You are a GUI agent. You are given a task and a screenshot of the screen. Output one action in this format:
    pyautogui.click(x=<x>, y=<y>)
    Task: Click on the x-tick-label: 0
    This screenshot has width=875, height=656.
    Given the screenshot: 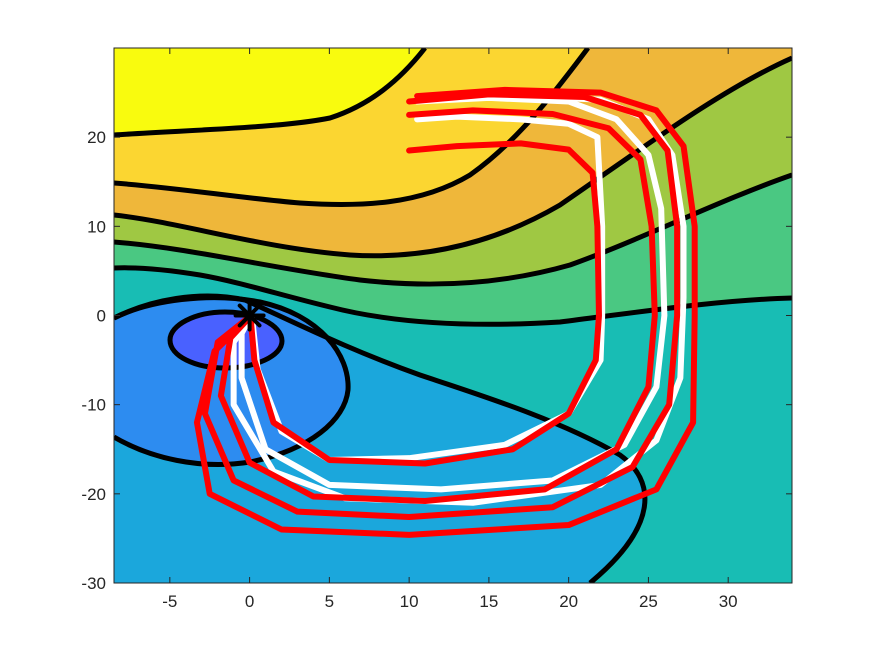 What is the action you would take?
    pyautogui.click(x=249, y=601)
    